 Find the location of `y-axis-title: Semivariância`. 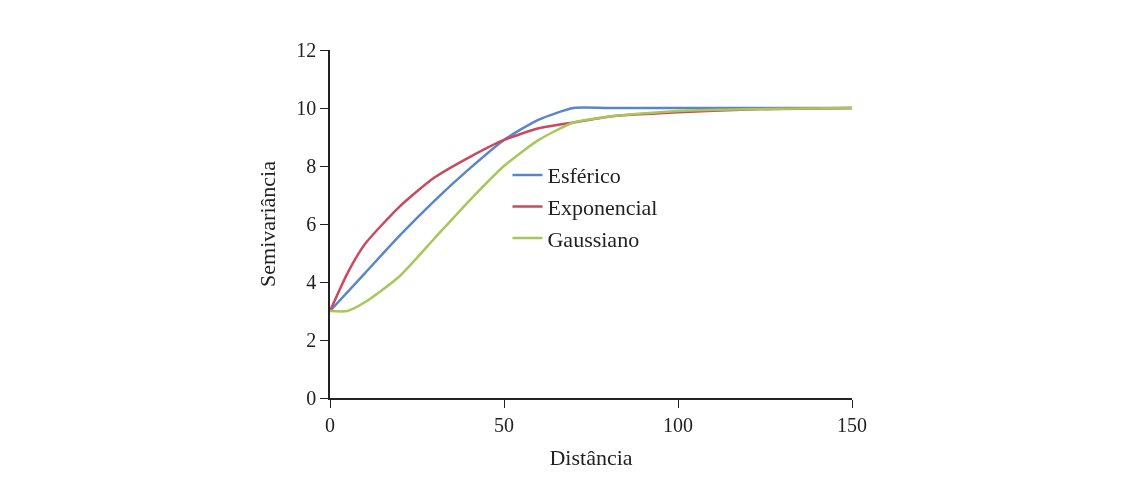

y-axis-title: Semivariância is located at coordinates (267, 223).